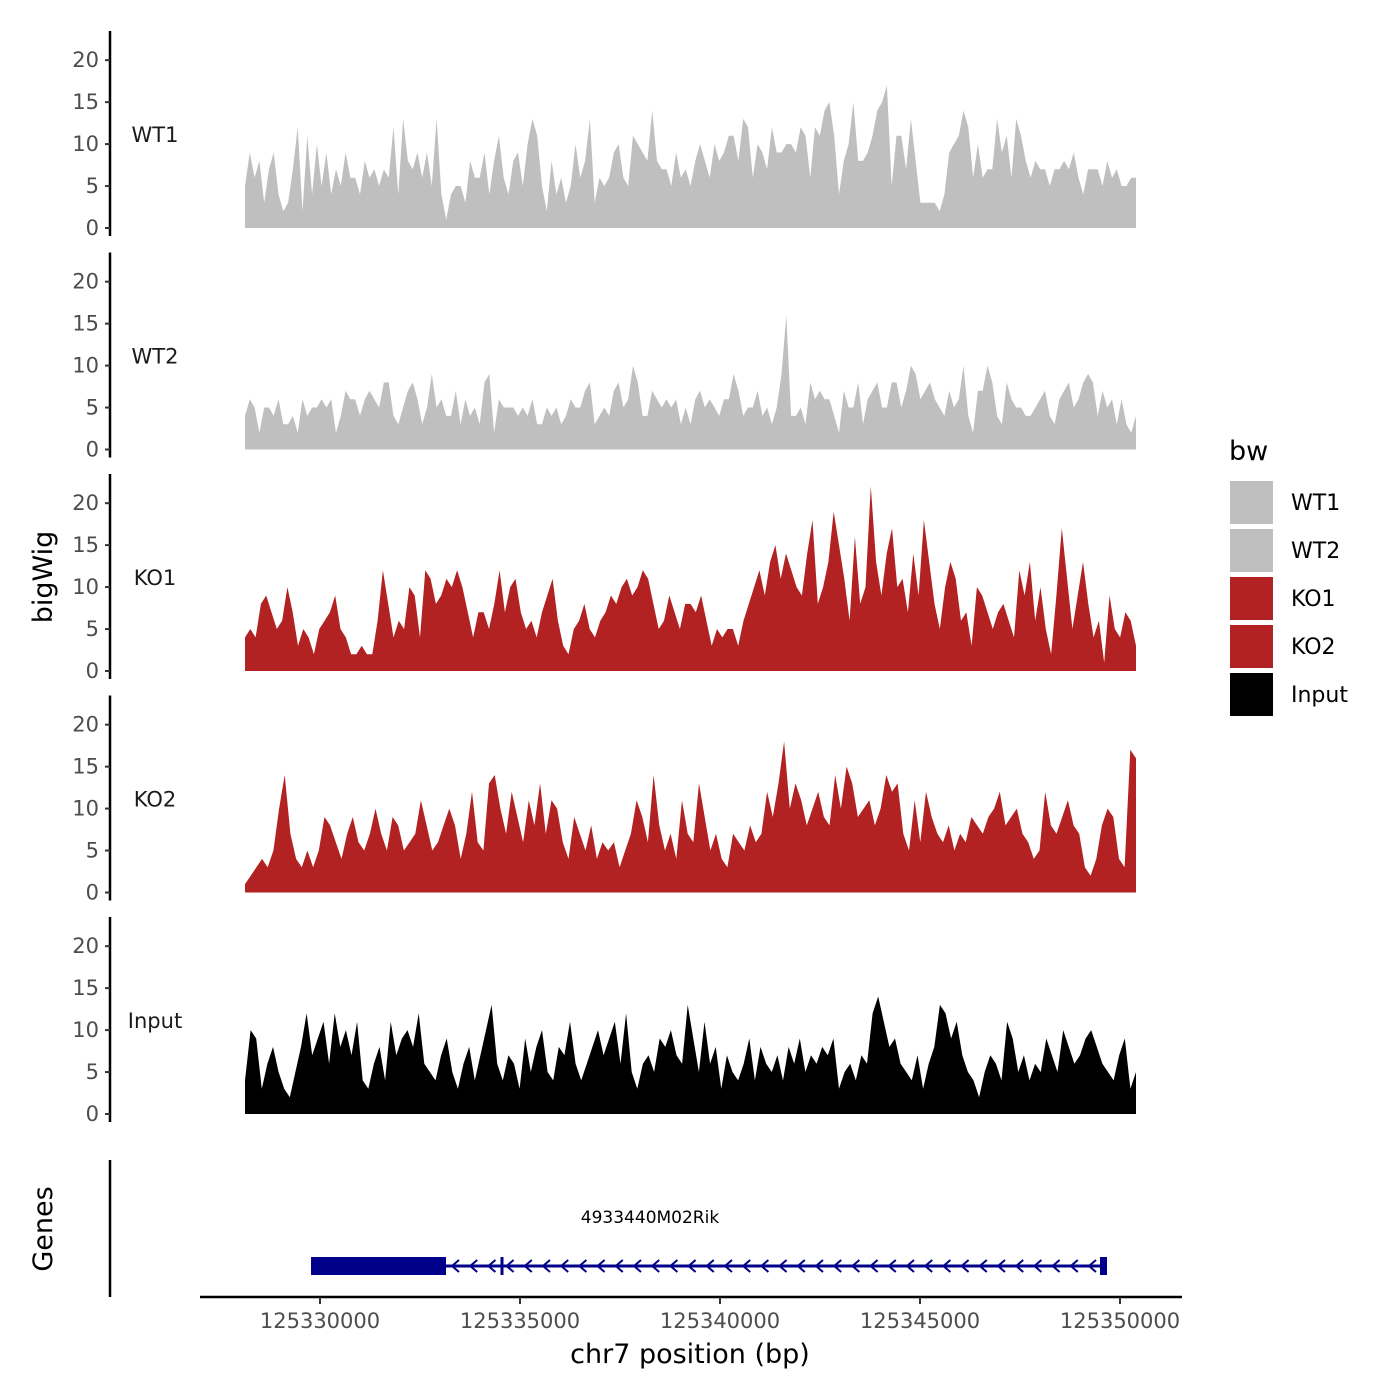 The height and width of the screenshot is (1400, 1400). What do you see at coordinates (155, 1021) in the screenshot?
I see `track-label: Input` at bounding box center [155, 1021].